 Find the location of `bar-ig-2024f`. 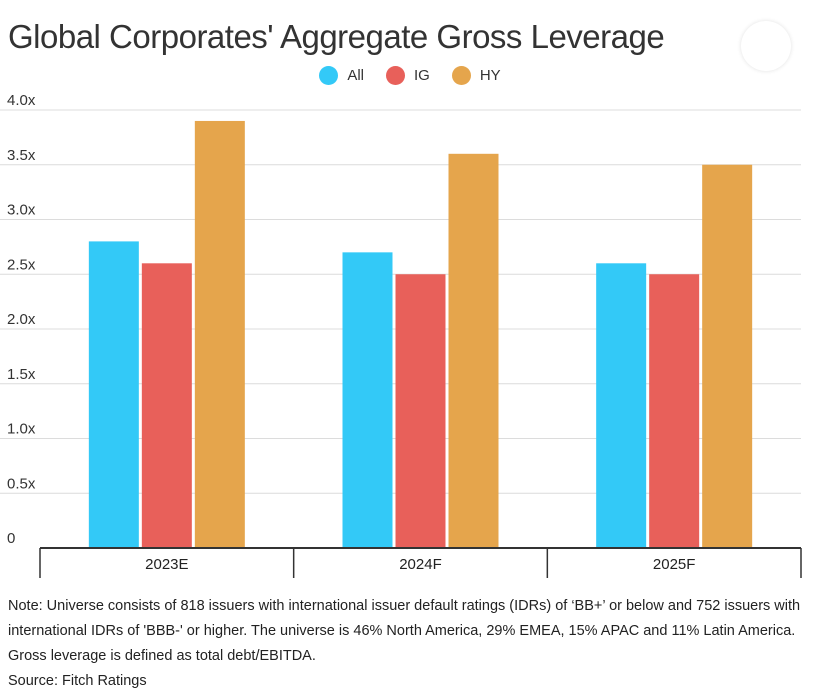

bar-ig-2024f is located at coordinates (420, 411).